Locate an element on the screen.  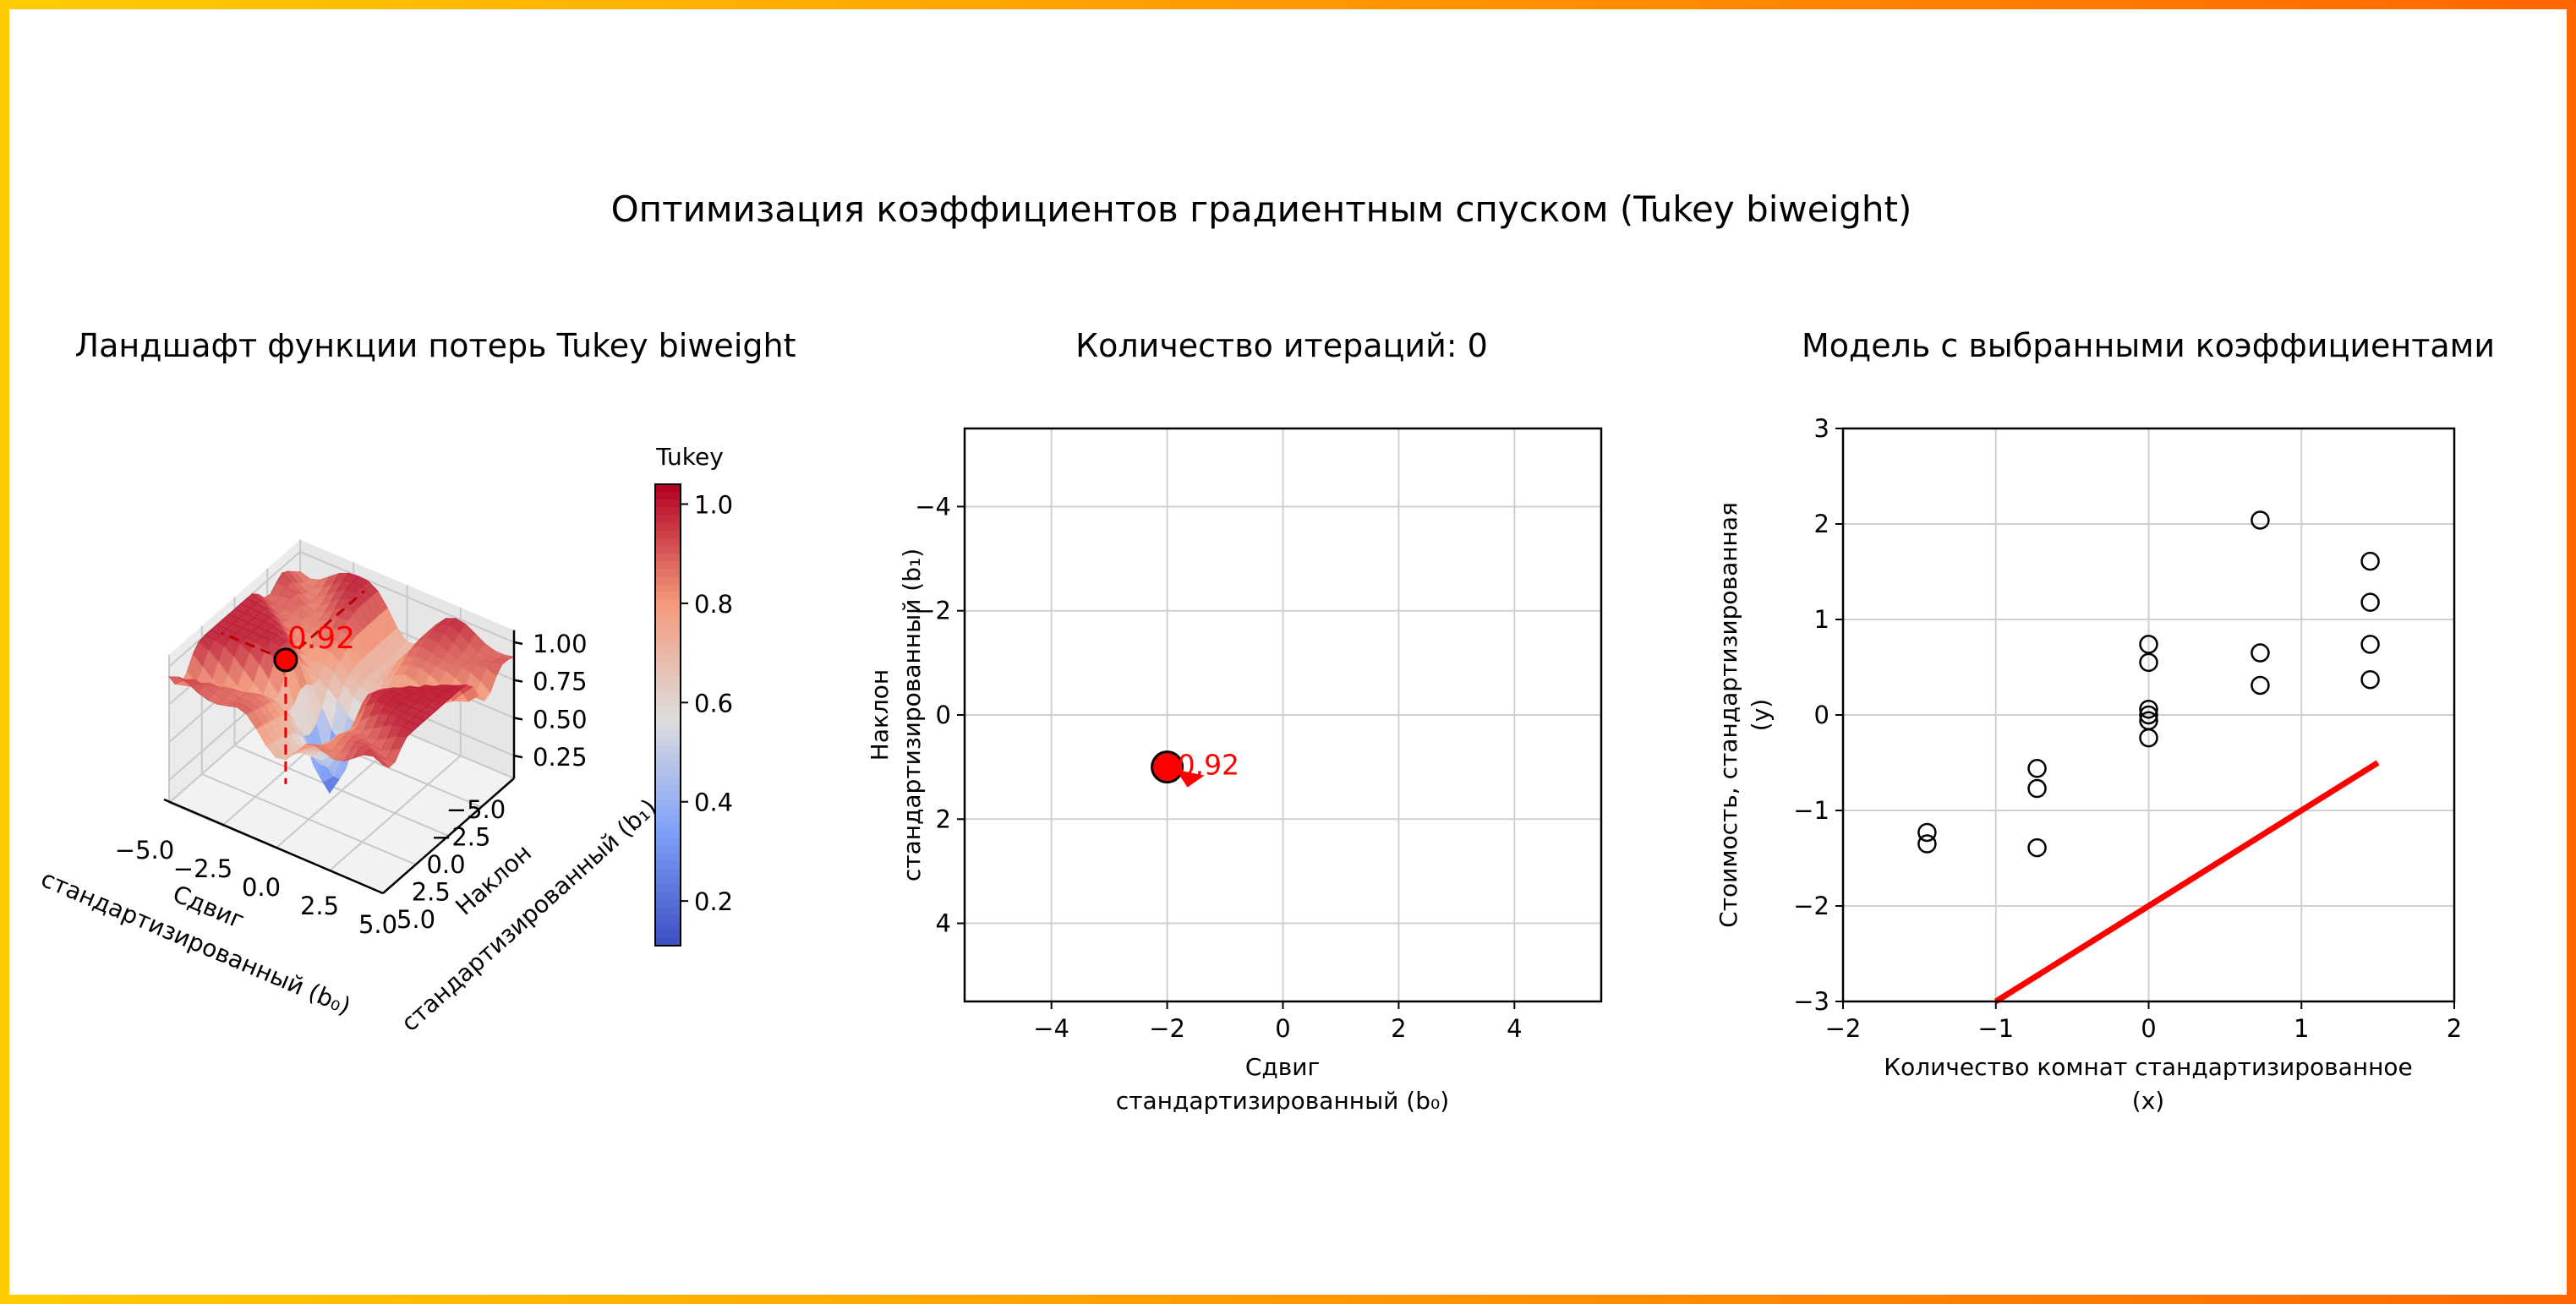
colorbar-tick-label: 1.0 is located at coordinates (713, 505).